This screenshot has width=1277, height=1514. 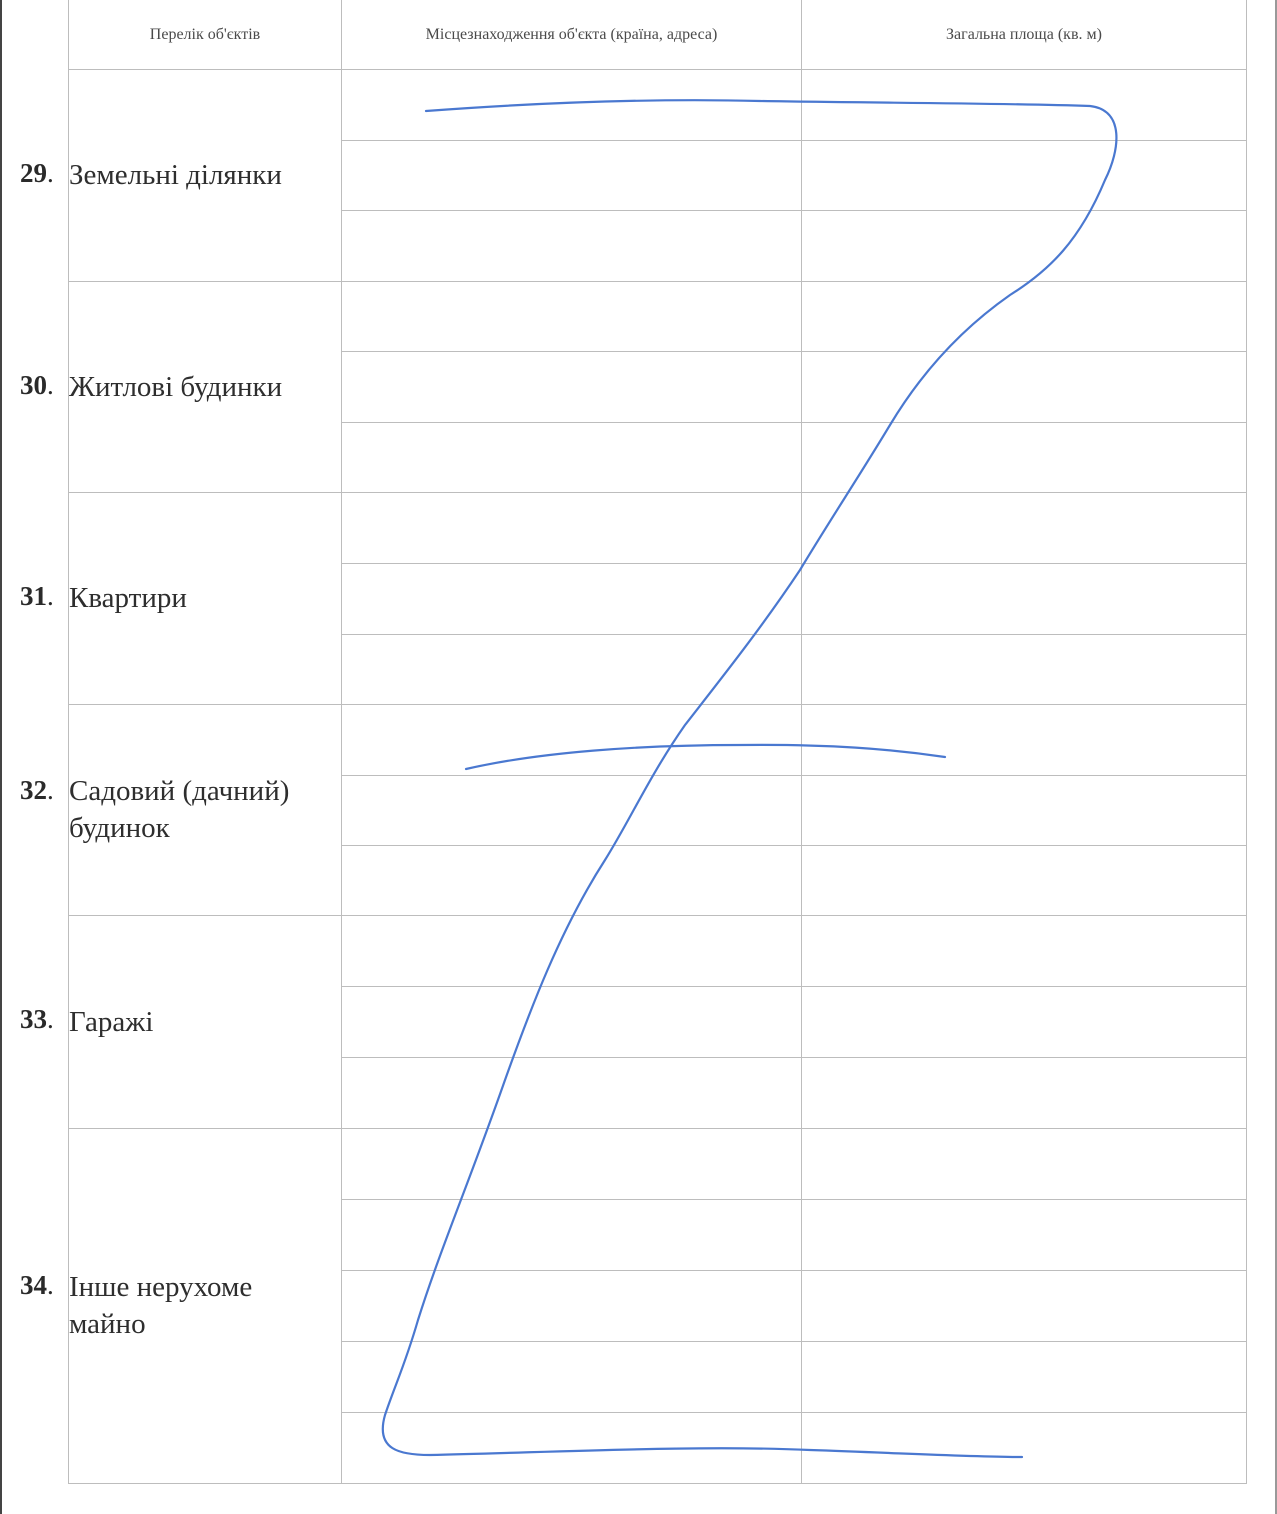 I want to click on page-edge-right, so click(x=1276, y=757).